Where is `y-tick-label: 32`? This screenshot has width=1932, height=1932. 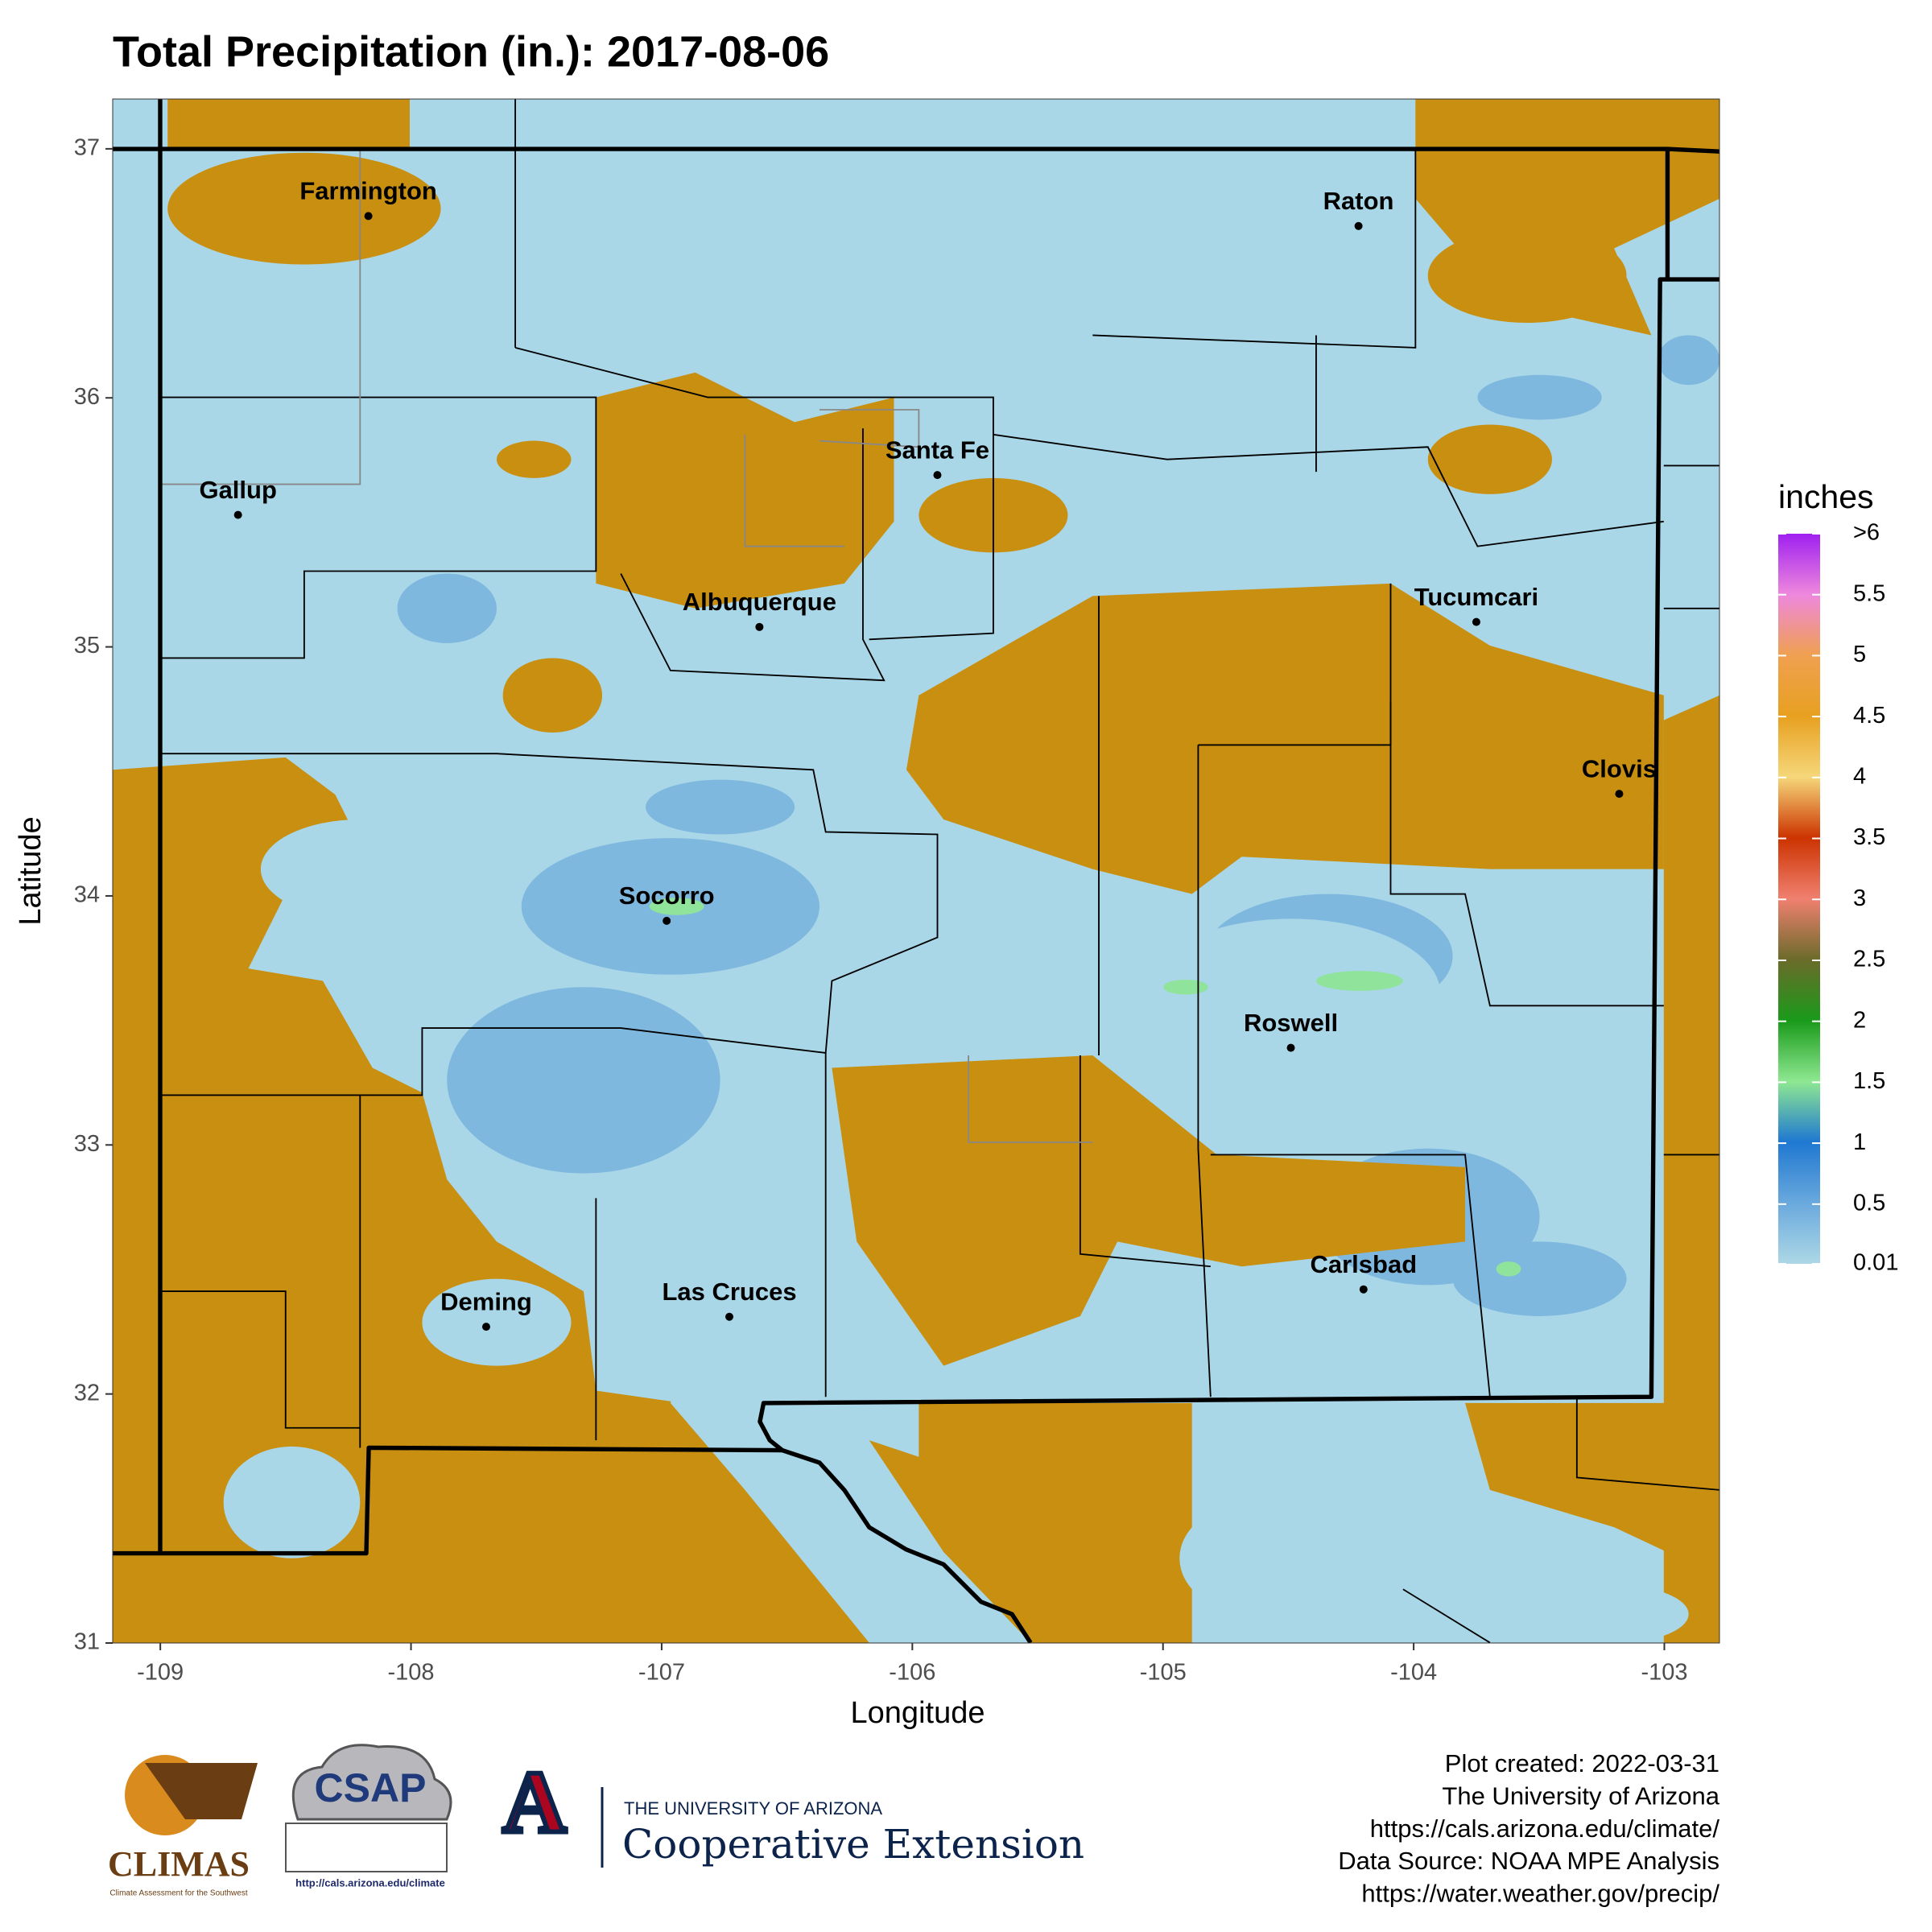 y-tick-label: 32 is located at coordinates (87, 1393).